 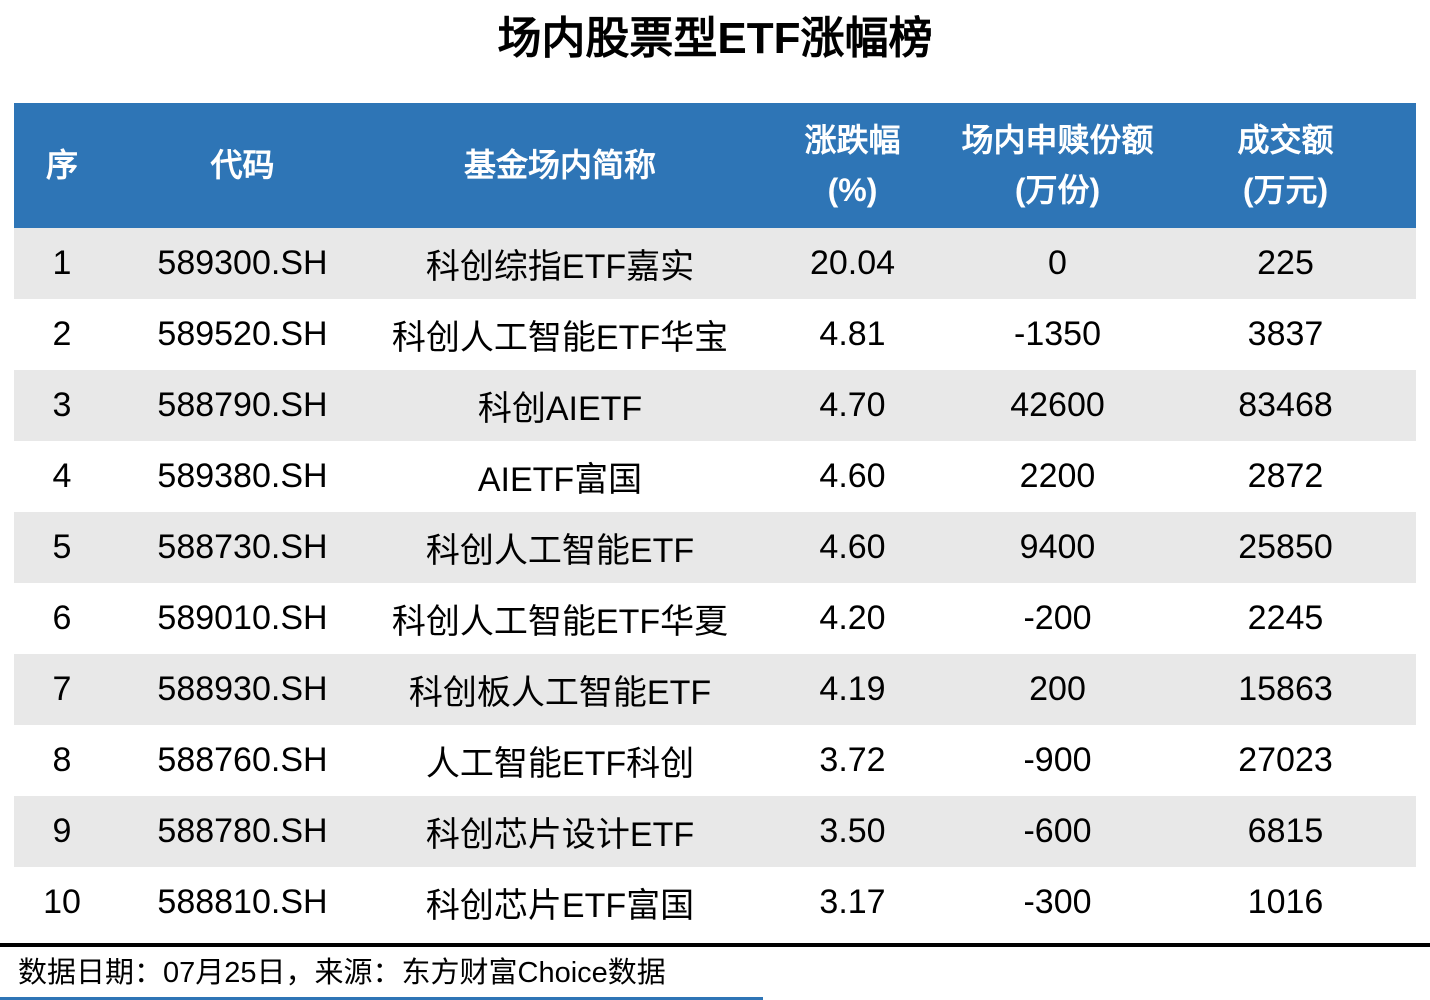 I want to click on col-header-shares-label: 场内申赎份额, so click(x=1057, y=139).